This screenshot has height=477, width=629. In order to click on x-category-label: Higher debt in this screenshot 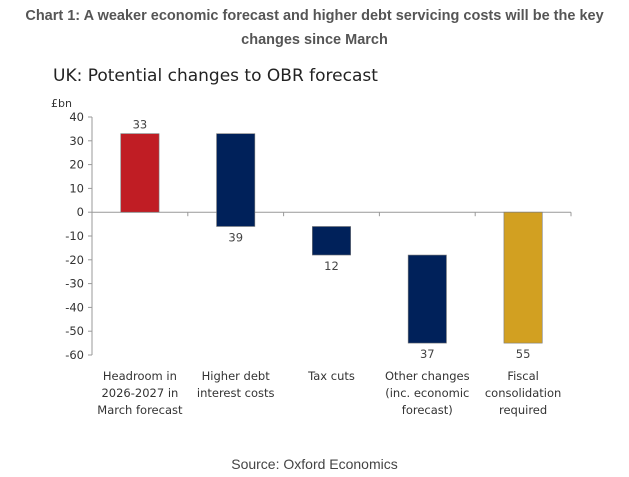, I will do `click(236, 376)`.